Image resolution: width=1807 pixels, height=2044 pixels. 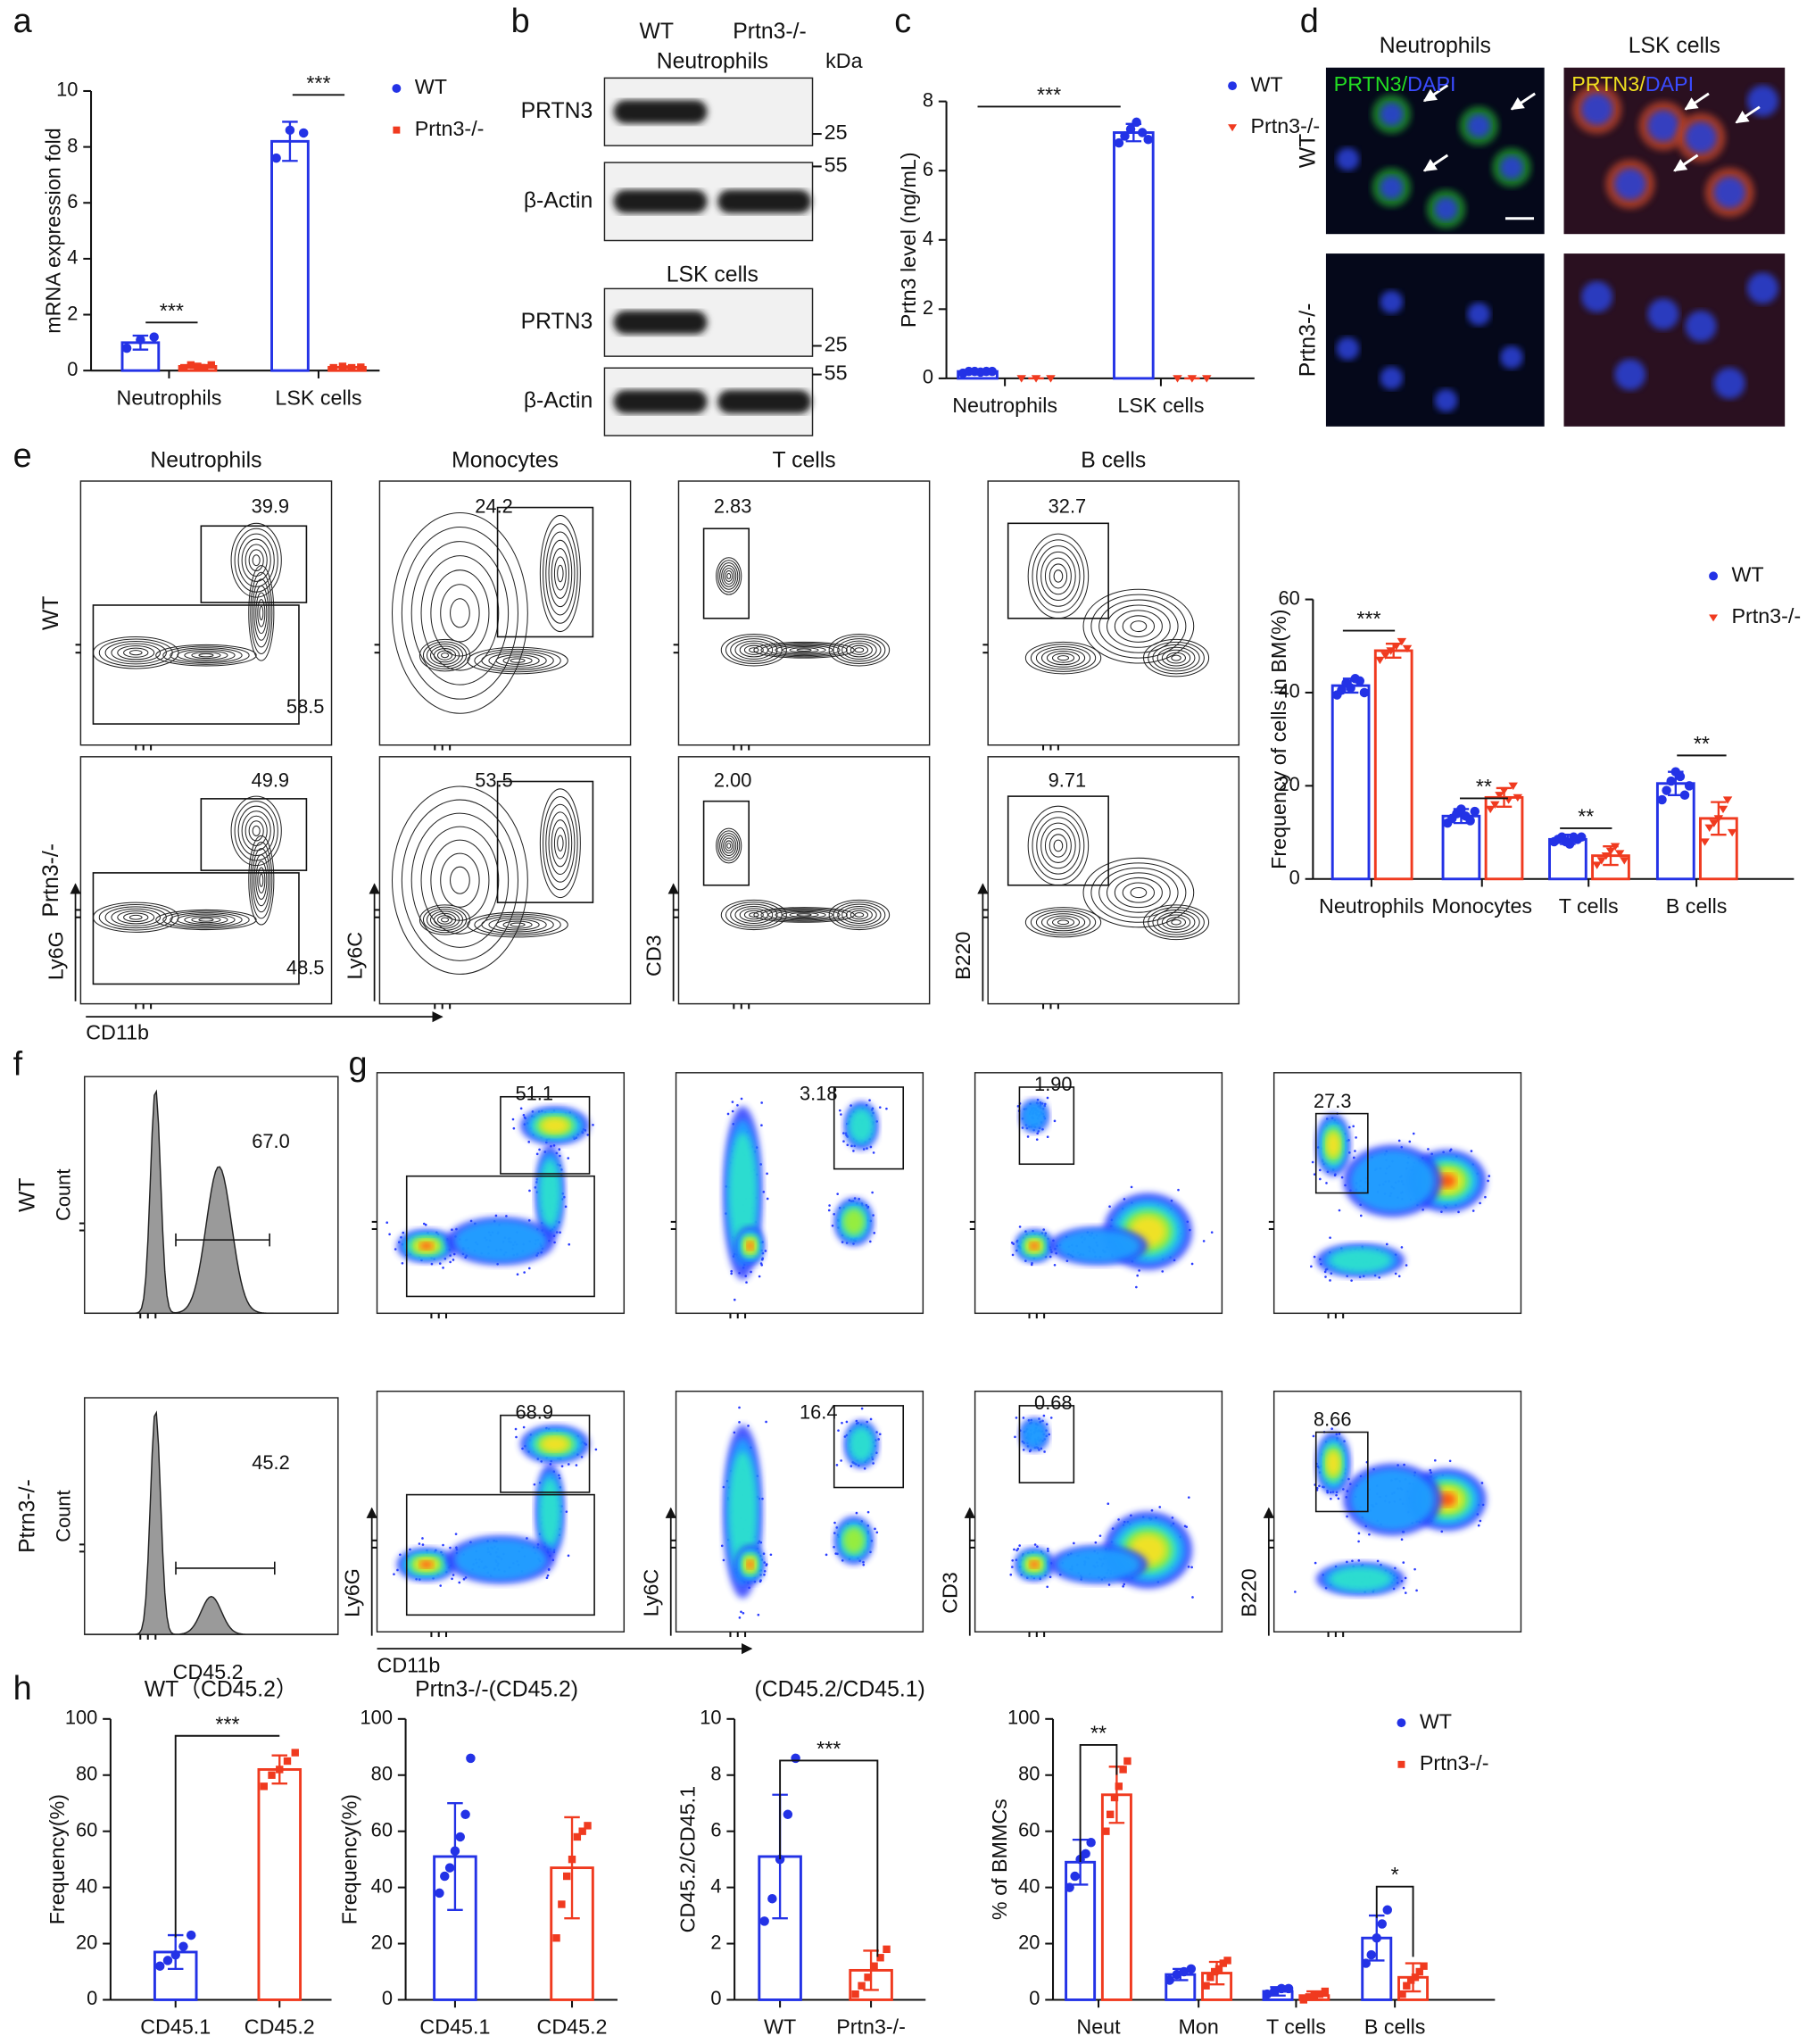 I want to click on x-axis-label: CD11b, so click(x=117, y=1031).